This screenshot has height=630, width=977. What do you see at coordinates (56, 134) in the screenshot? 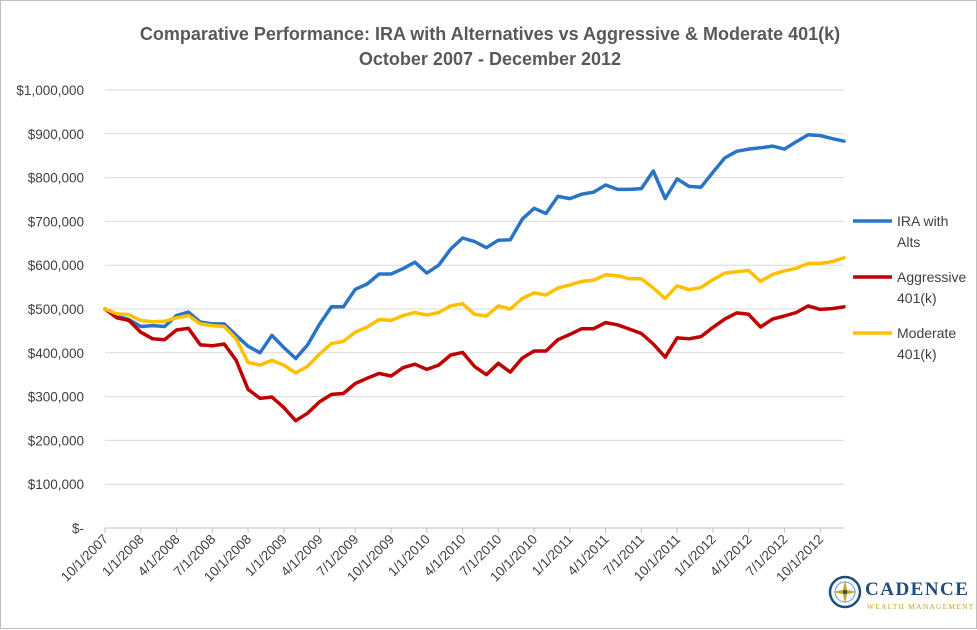
I see `y-tick-label: $900,000` at bounding box center [56, 134].